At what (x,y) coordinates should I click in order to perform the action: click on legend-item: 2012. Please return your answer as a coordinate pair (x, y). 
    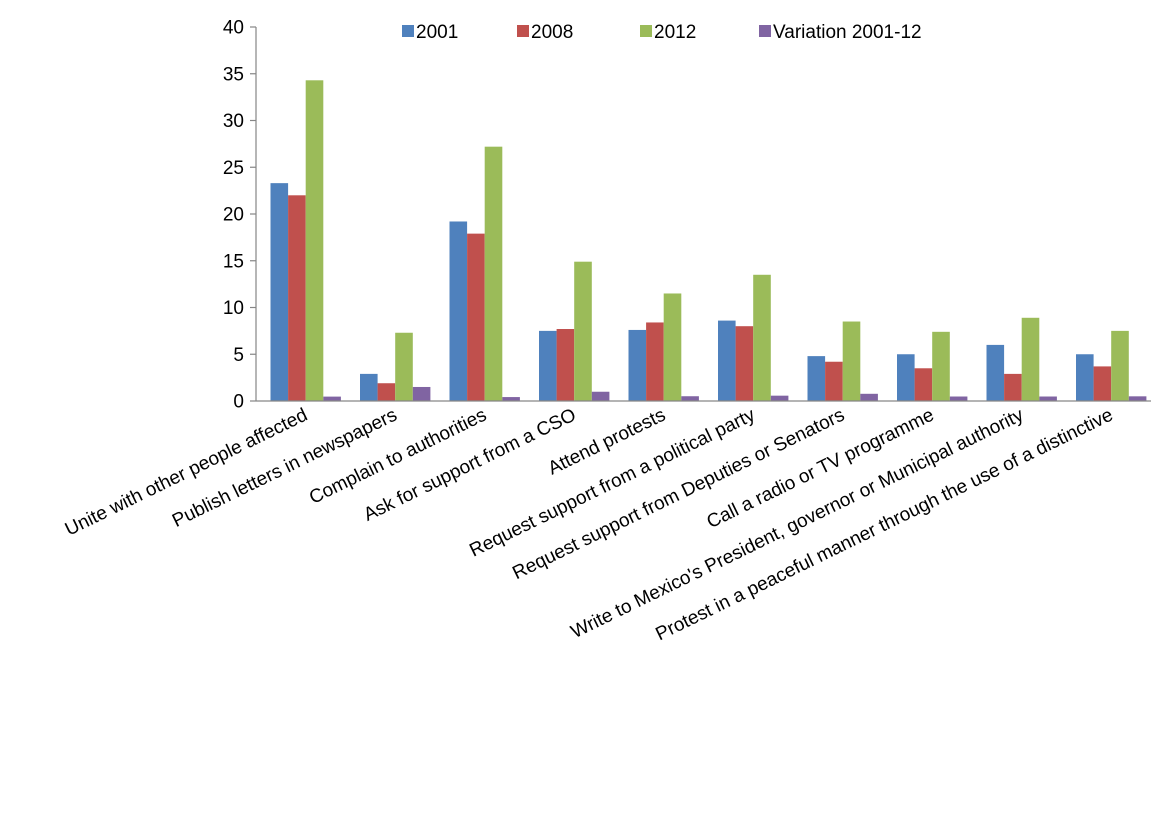
    Looking at the image, I should click on (668, 32).